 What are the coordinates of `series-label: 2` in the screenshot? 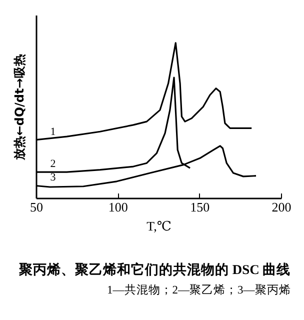 It's located at (53, 164).